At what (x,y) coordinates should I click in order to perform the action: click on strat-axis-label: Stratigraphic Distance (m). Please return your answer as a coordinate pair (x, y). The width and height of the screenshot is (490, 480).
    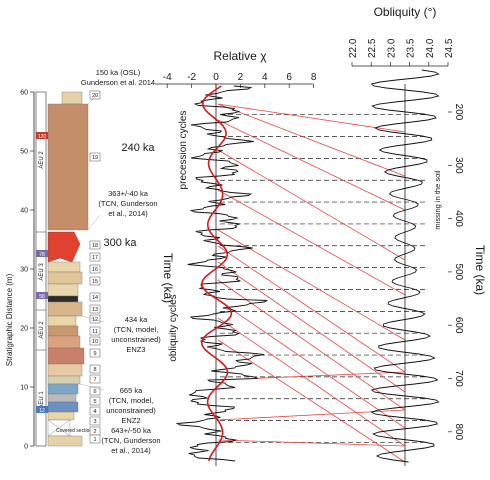
    Looking at the image, I should click on (9, 319).